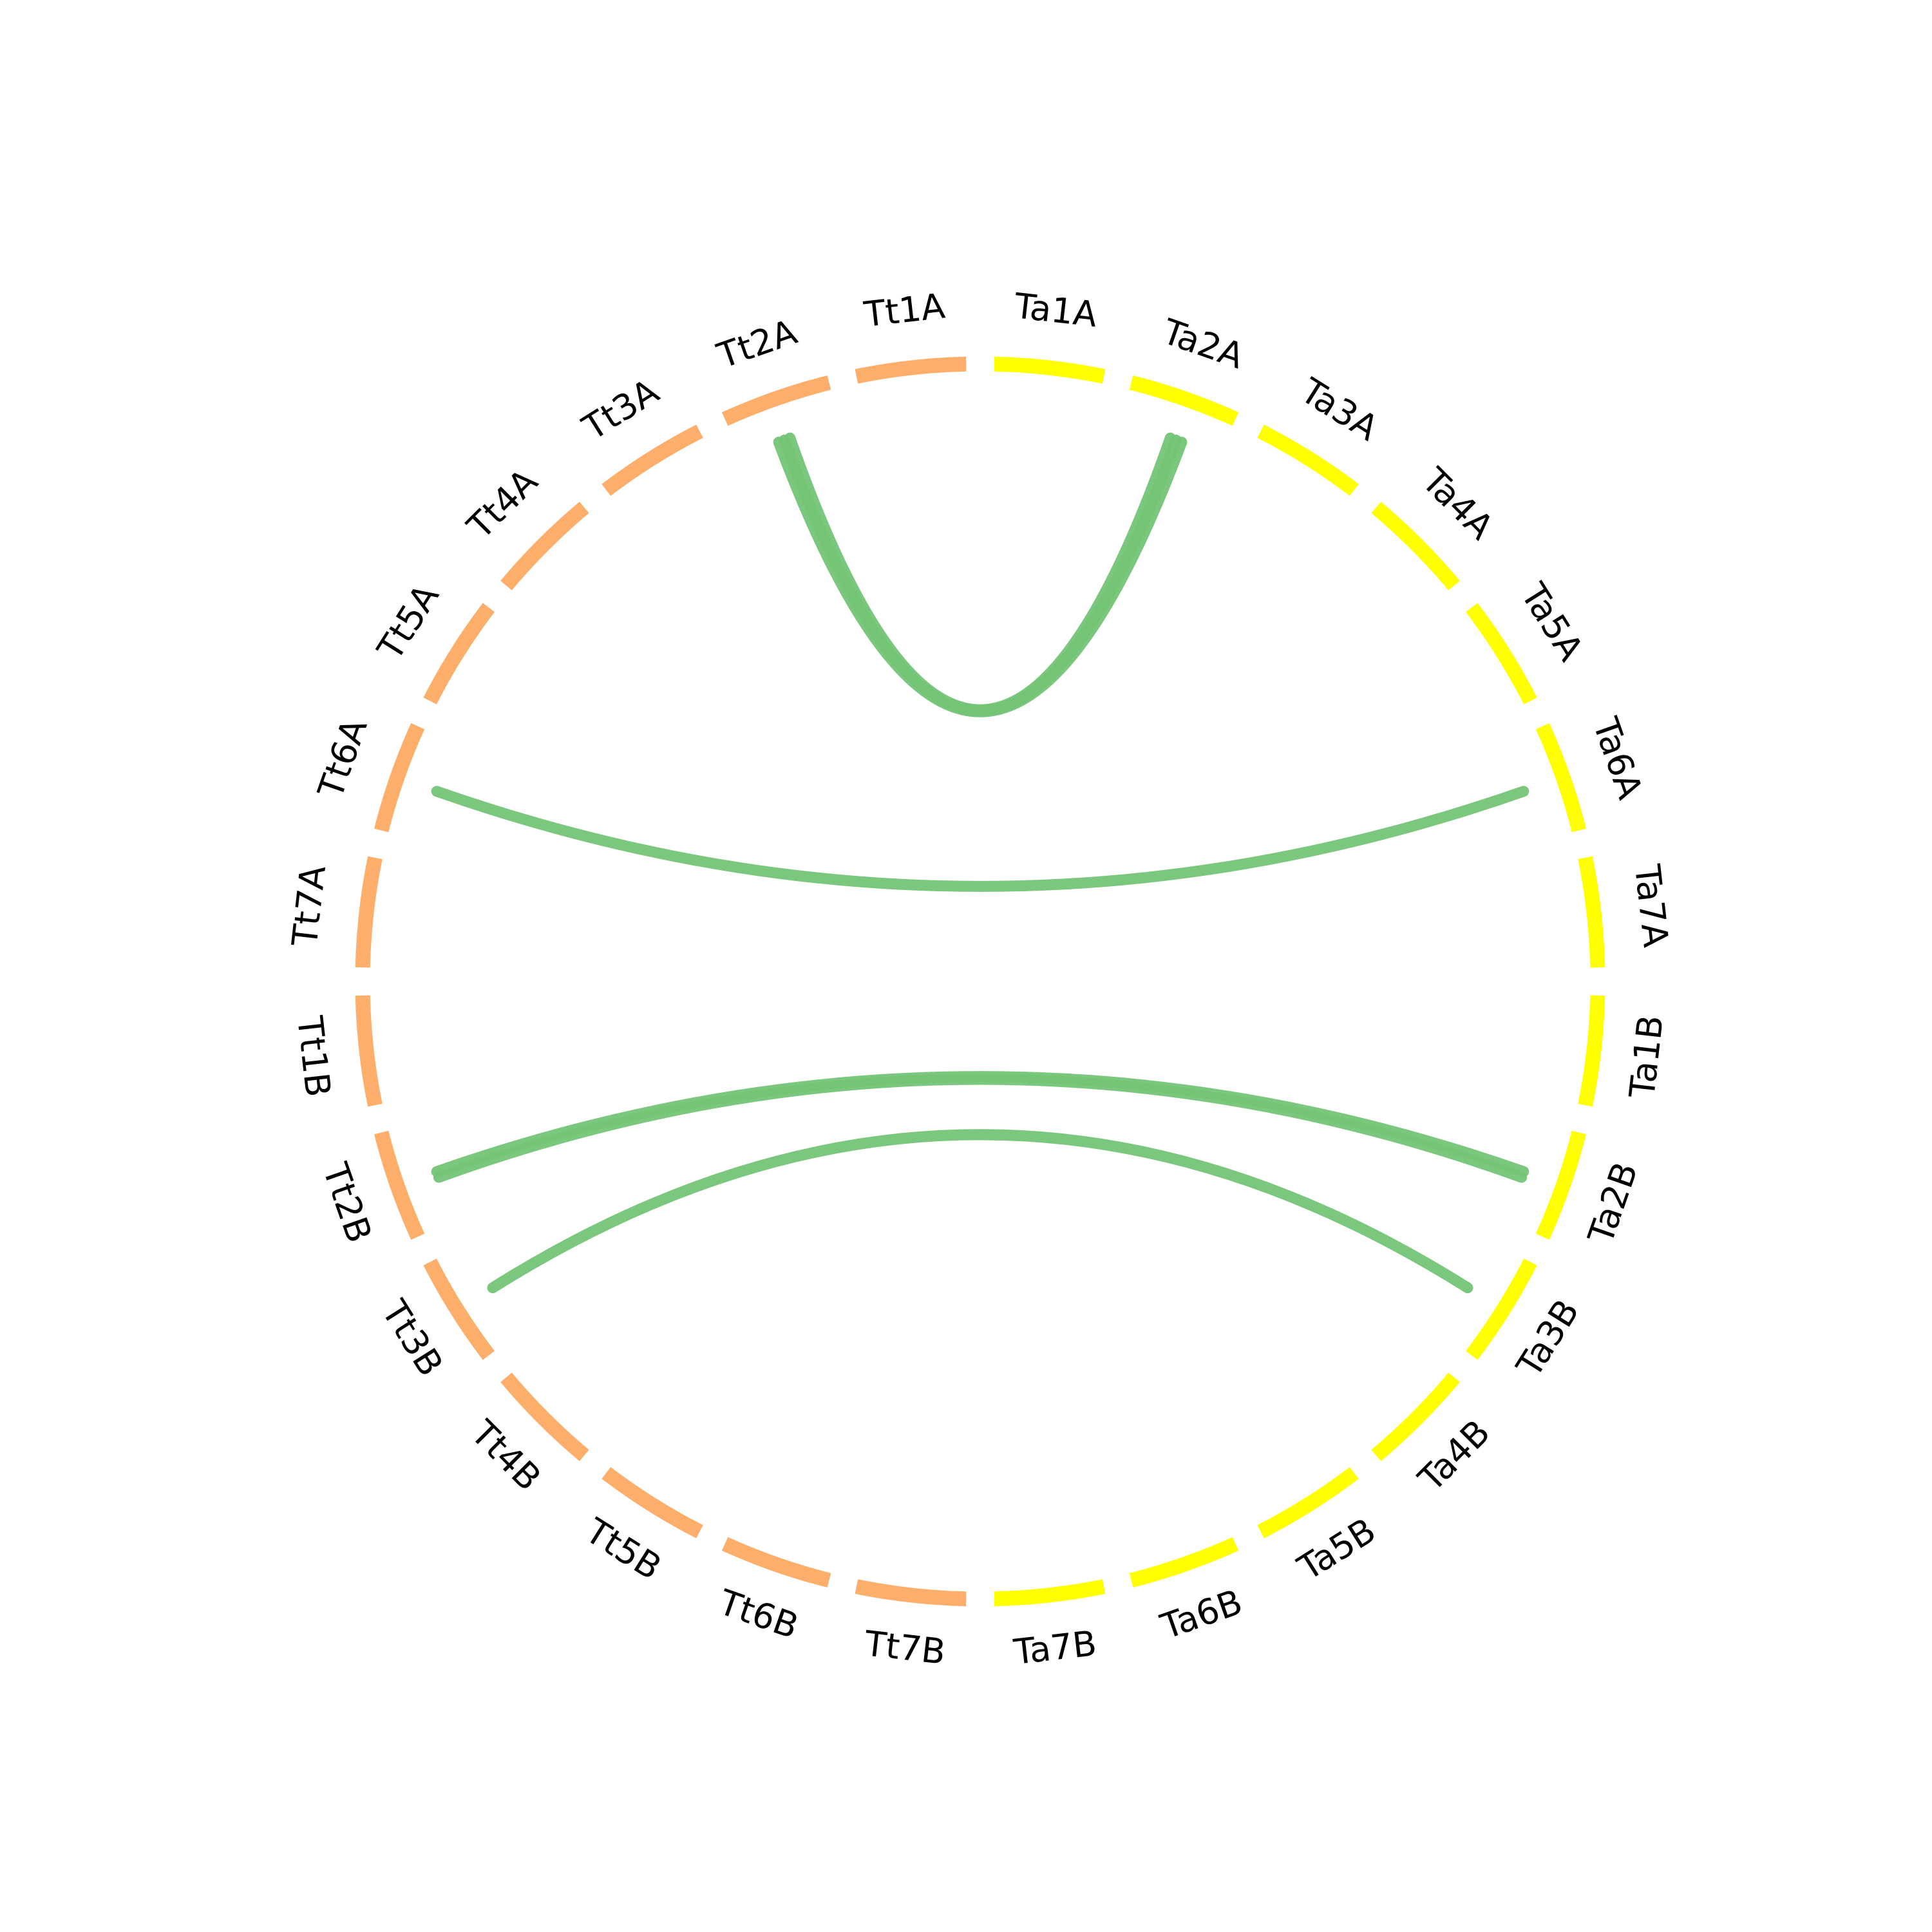 The height and width of the screenshot is (1932, 1932). Describe the element at coordinates (1651, 906) in the screenshot. I see `segment-label: Ta7A` at that location.